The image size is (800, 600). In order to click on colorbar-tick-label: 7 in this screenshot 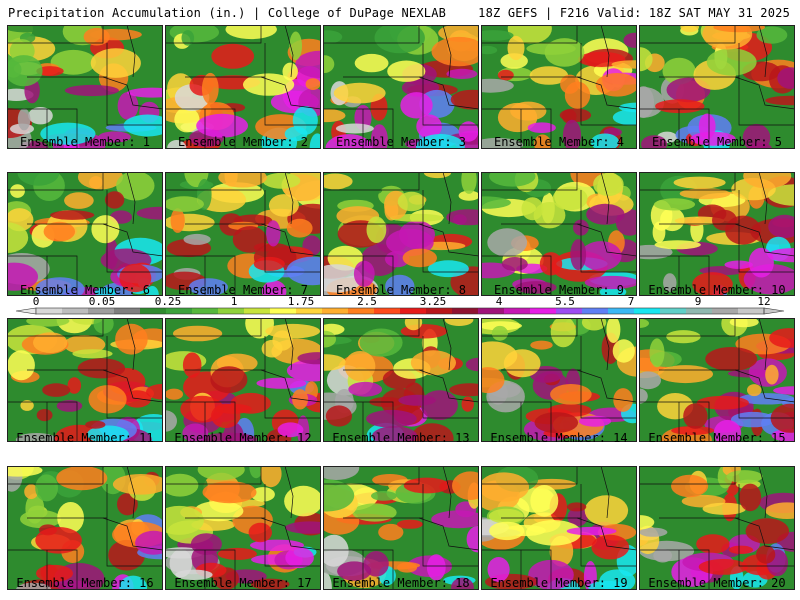, I will do `click(631, 302)`.